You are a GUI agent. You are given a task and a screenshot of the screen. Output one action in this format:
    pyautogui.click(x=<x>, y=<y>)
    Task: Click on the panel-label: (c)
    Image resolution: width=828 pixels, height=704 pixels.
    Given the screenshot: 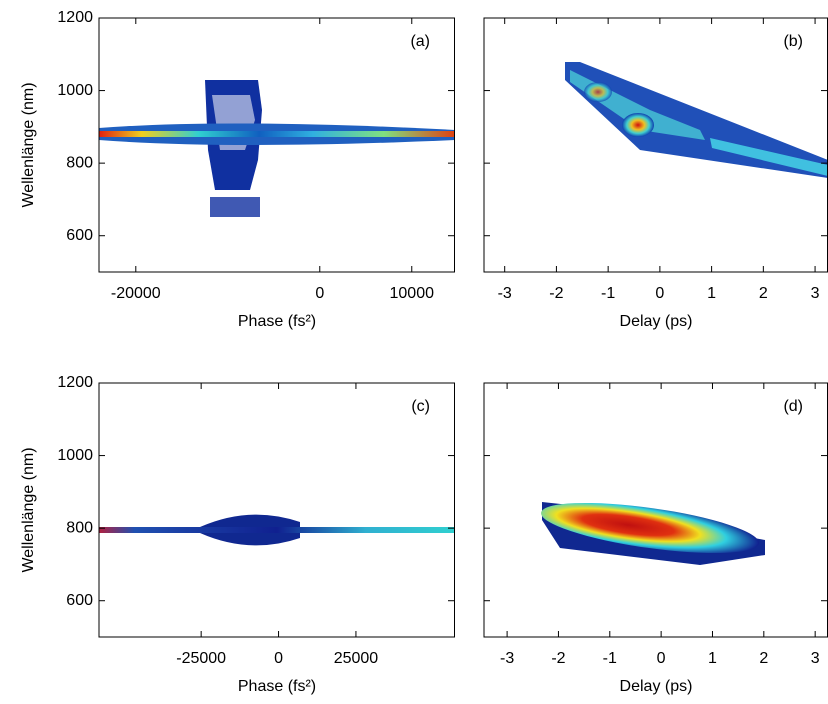 What is the action you would take?
    pyautogui.click(x=420, y=406)
    